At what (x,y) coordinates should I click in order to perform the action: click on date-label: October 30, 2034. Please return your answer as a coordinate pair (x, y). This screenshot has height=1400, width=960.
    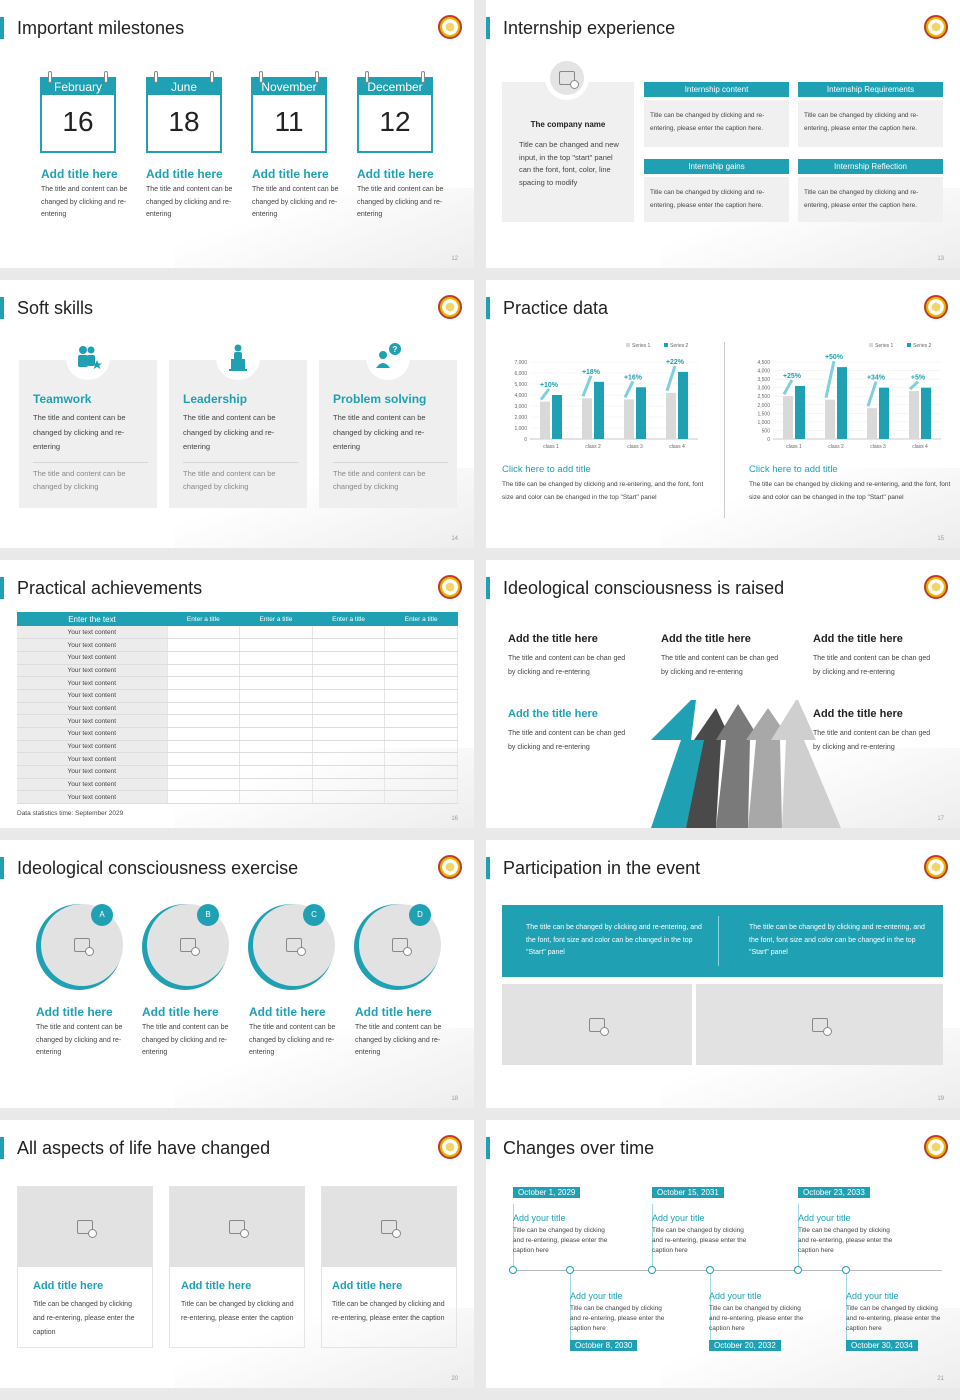
    Looking at the image, I should click on (882, 1345).